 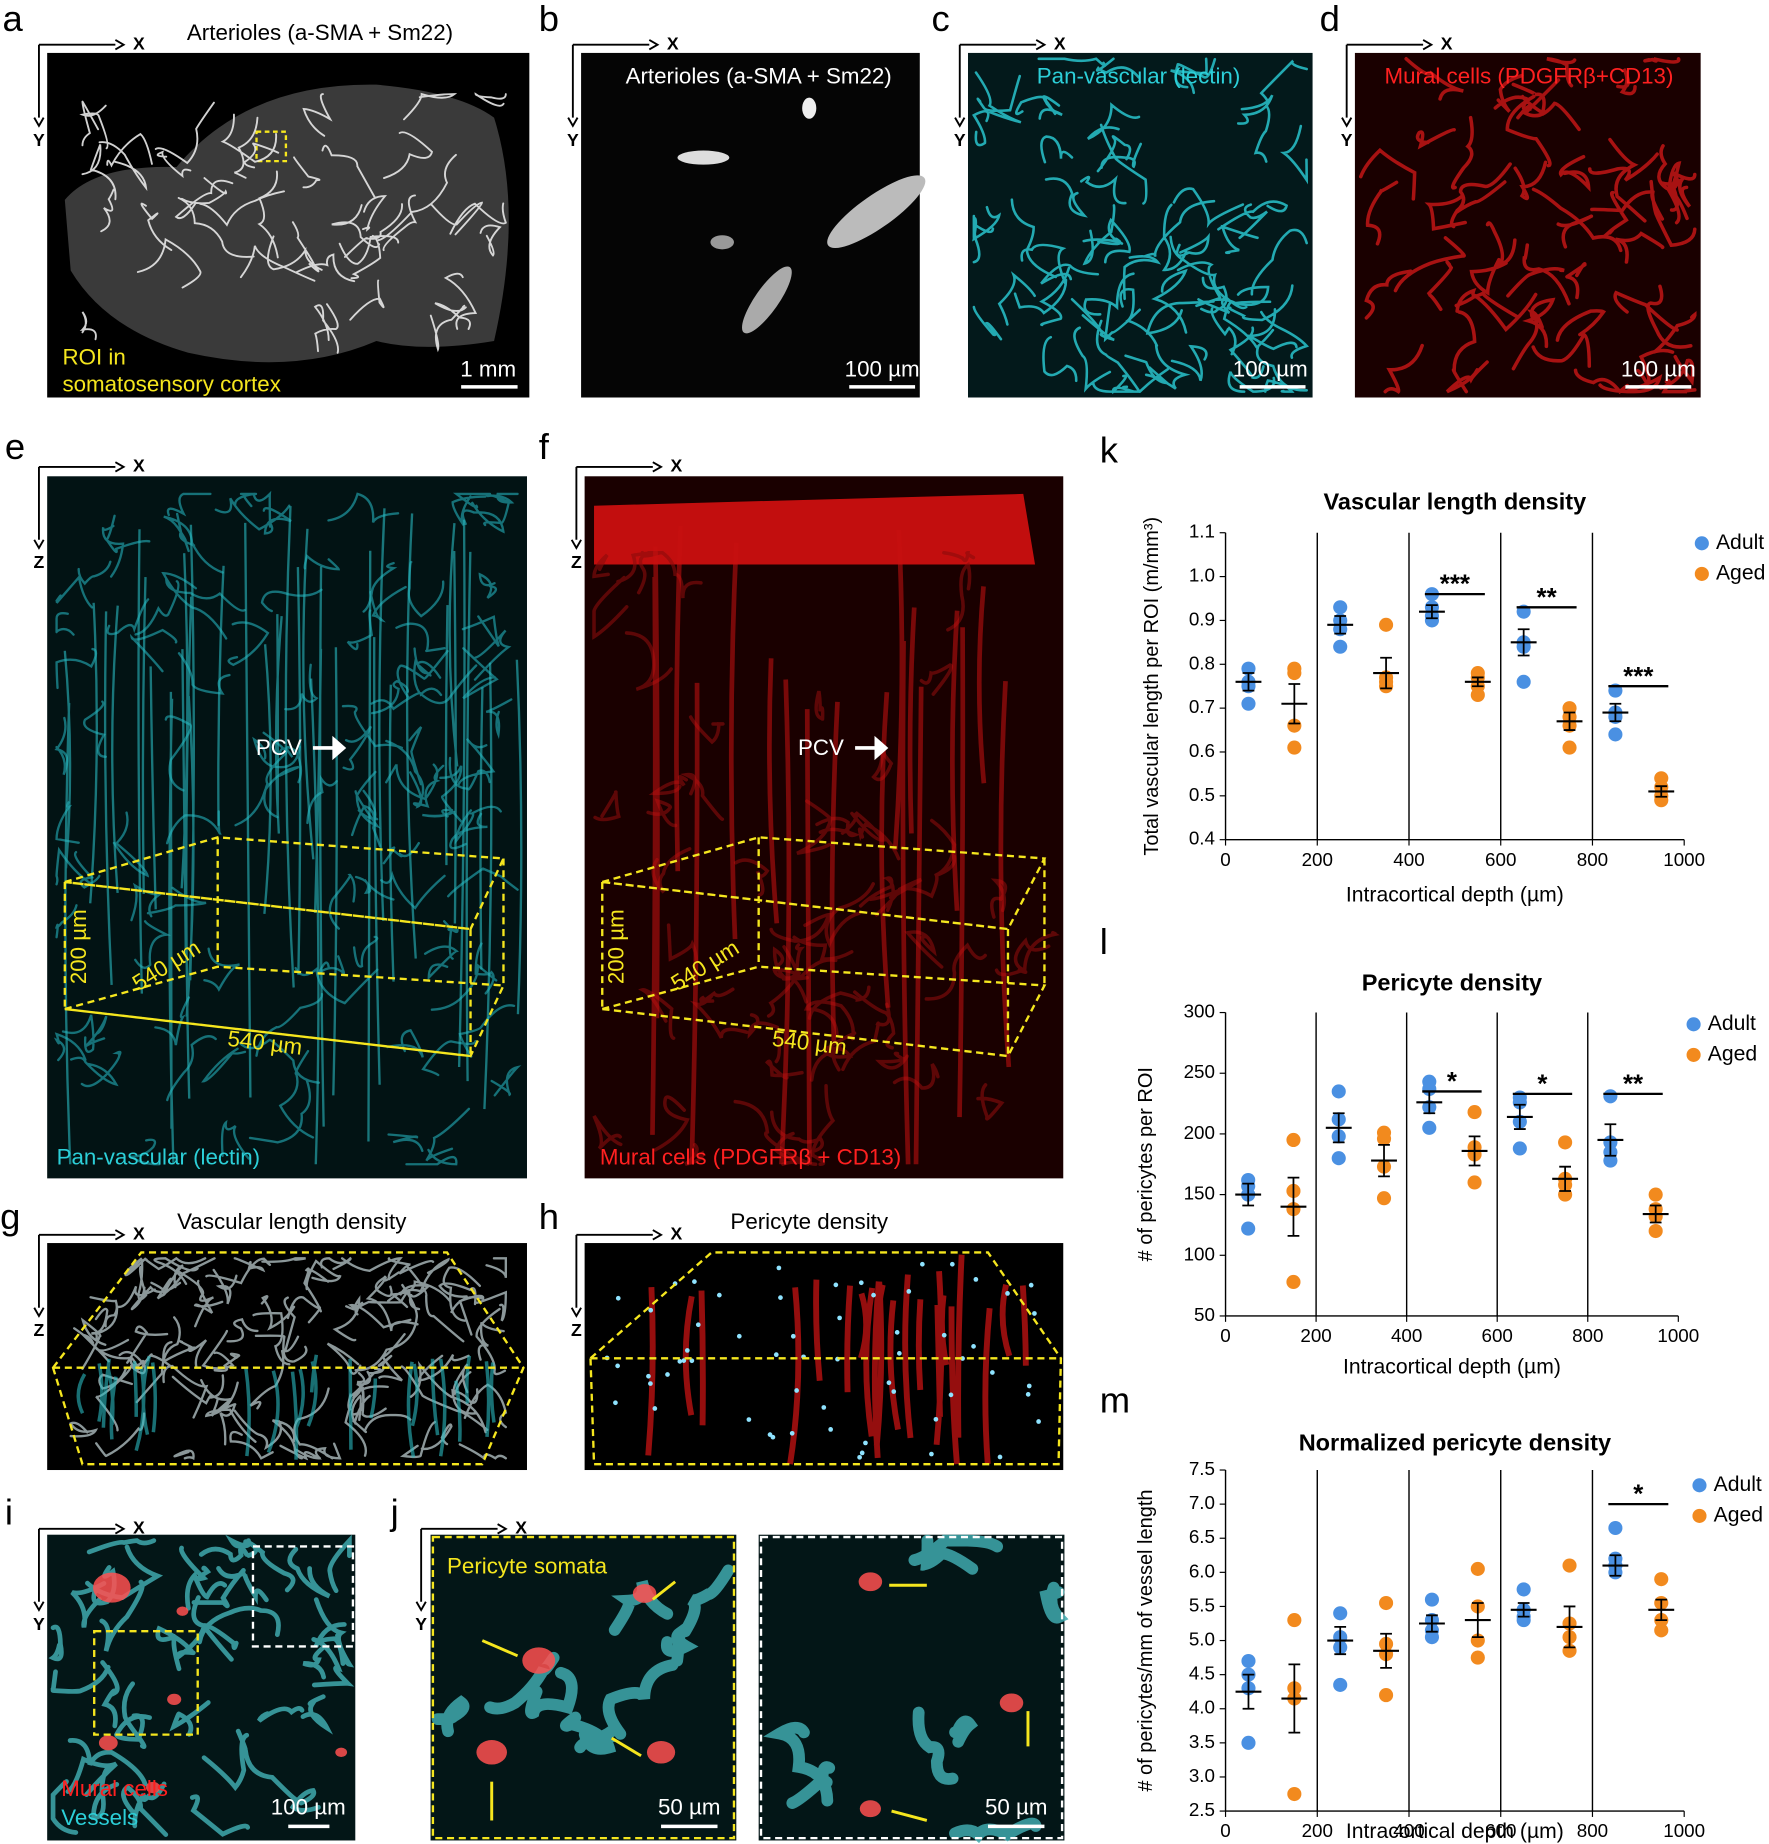 I want to click on panel-letter: c, so click(x=941, y=19).